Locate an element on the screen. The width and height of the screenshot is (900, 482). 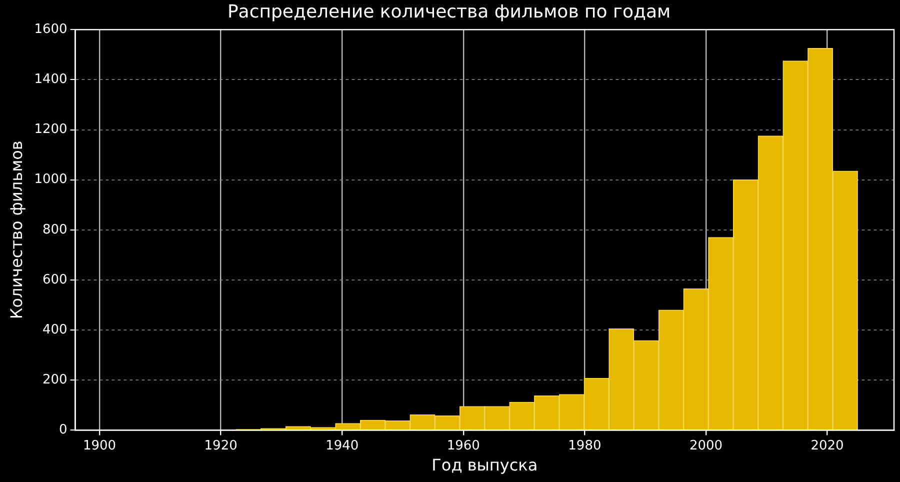
y-tick-label: 400 is located at coordinates (55, 330).